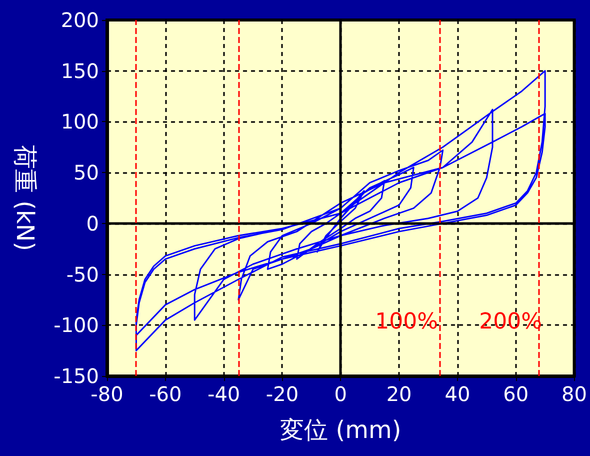 This screenshot has width=590, height=456. What do you see at coordinates (341, 394) in the screenshot?
I see `x-tick-label: 0` at bounding box center [341, 394].